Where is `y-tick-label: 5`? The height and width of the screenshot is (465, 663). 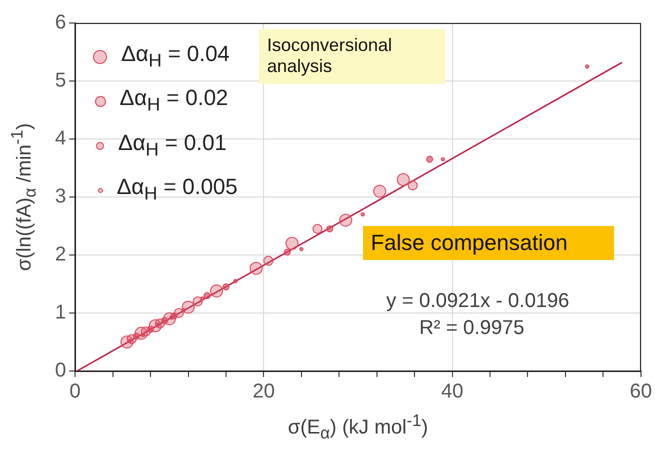
y-tick-label: 5 is located at coordinates (60, 81).